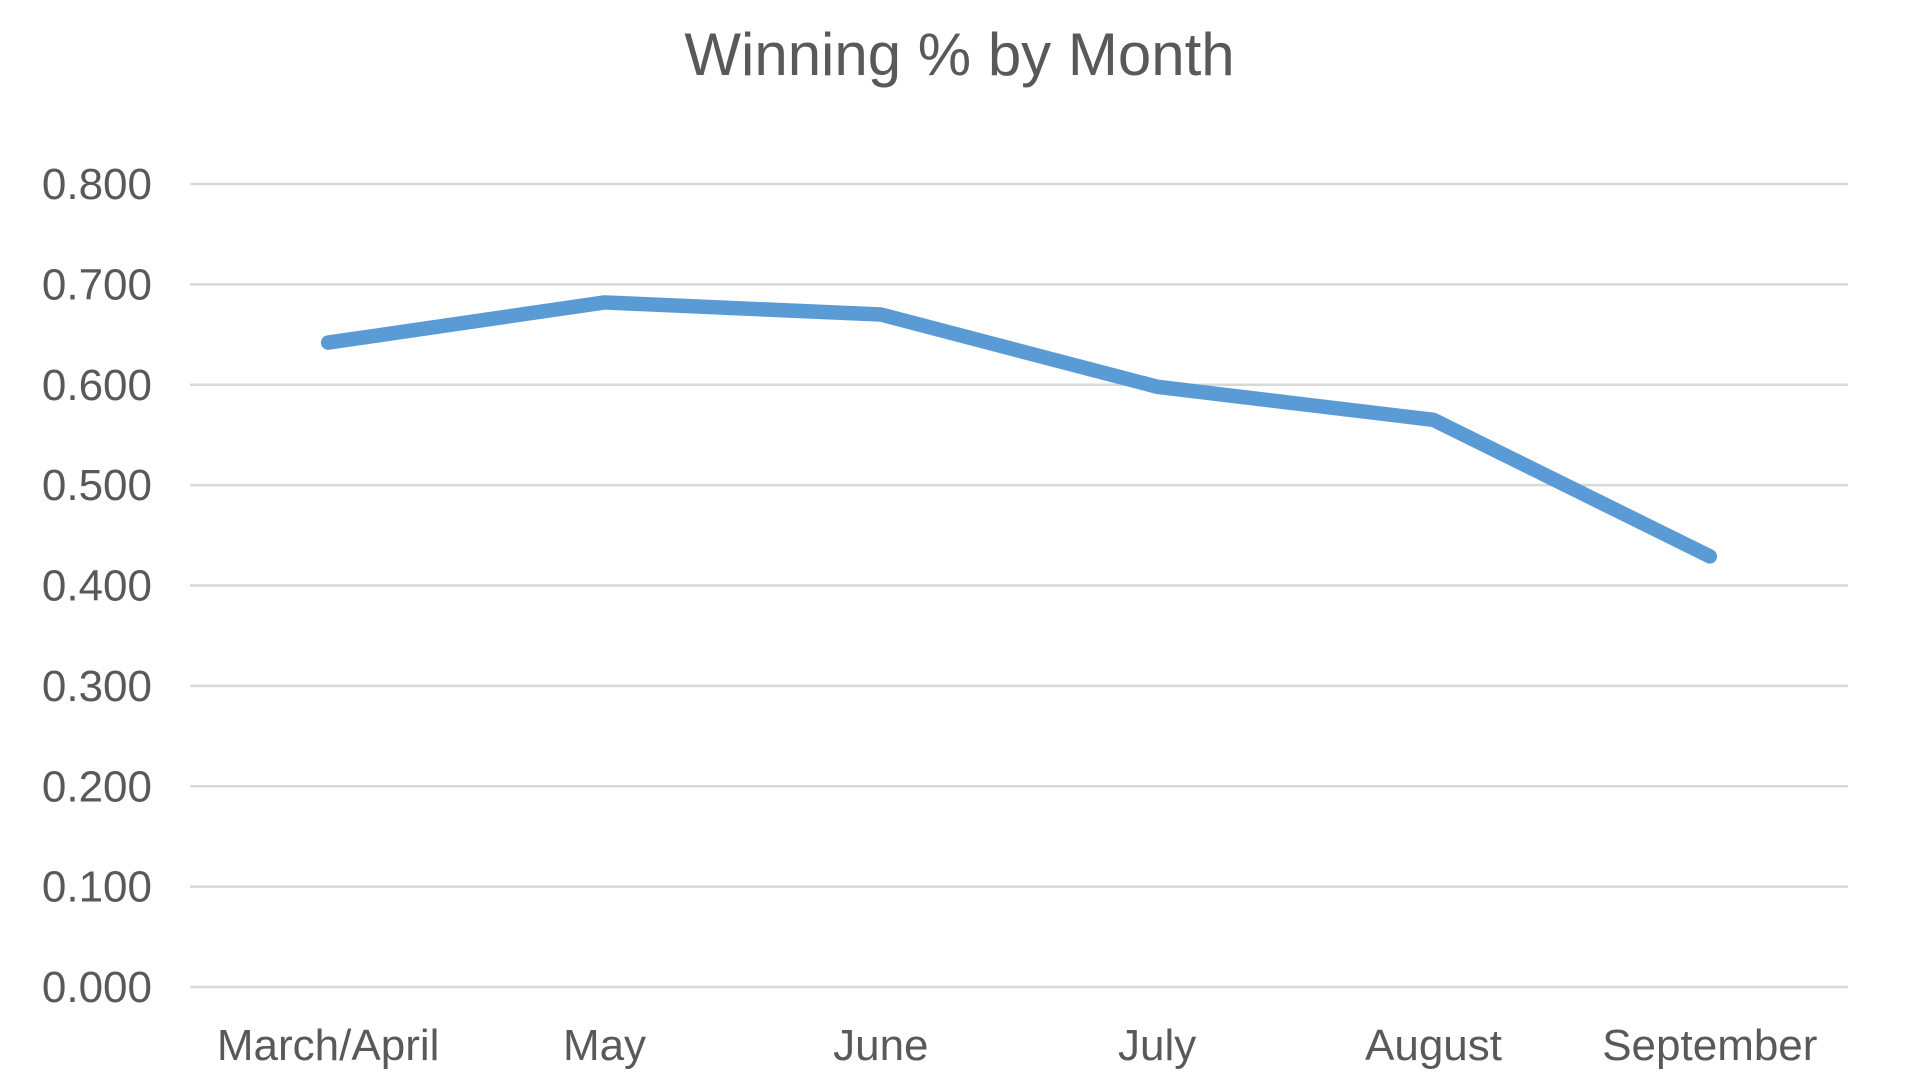 The width and height of the screenshot is (1919, 1080). Describe the element at coordinates (97, 786) in the screenshot. I see `y-axis-tick-label: 0.200` at that location.